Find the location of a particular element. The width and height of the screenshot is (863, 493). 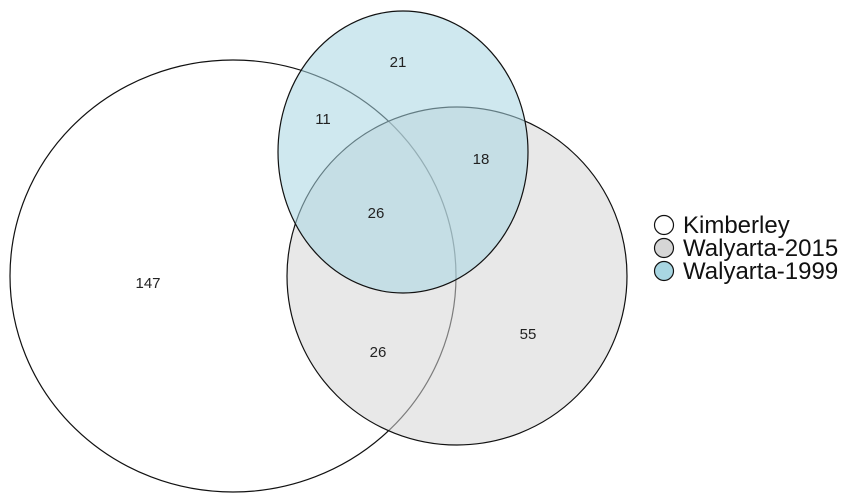

label-walyarta1999-only: 21 is located at coordinates (398, 62).